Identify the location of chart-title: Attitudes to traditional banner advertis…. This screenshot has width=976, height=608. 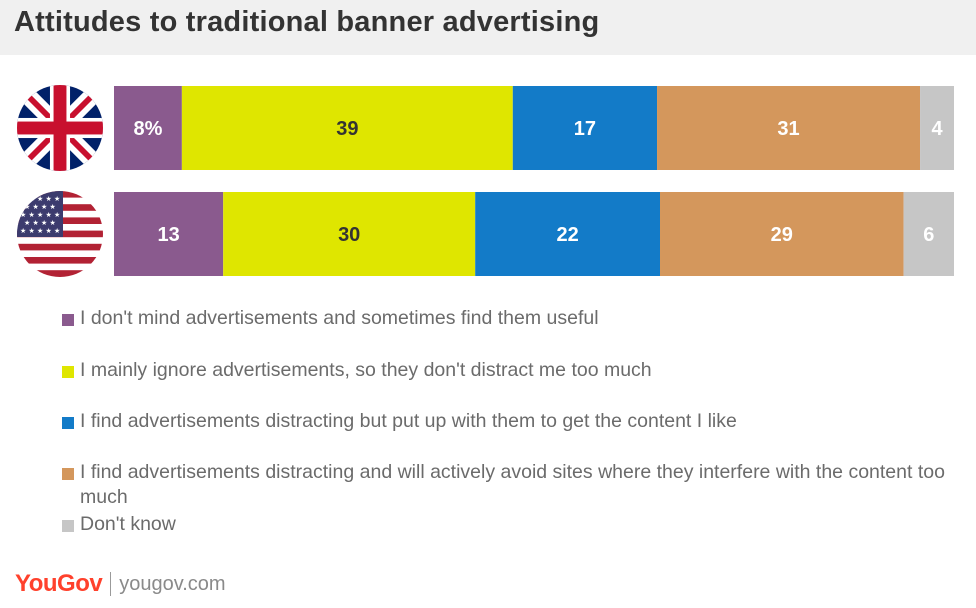
(307, 22).